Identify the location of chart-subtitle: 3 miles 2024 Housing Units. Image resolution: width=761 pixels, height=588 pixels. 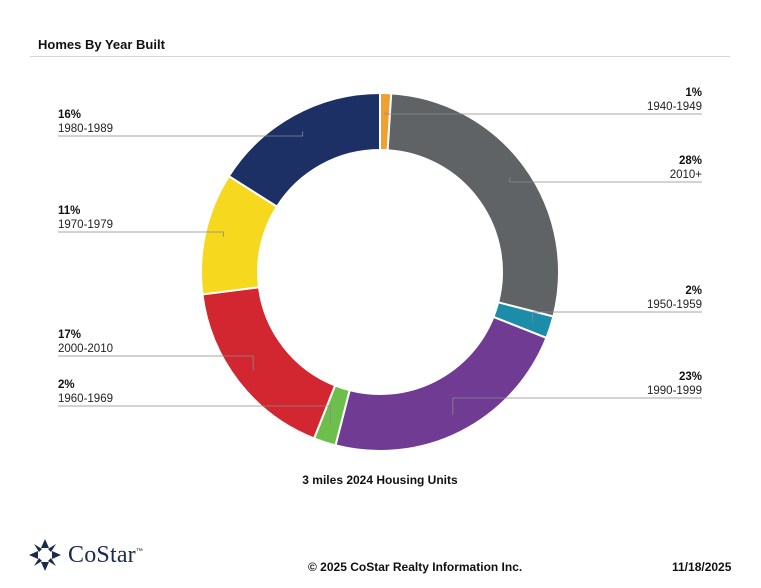
(380, 480).